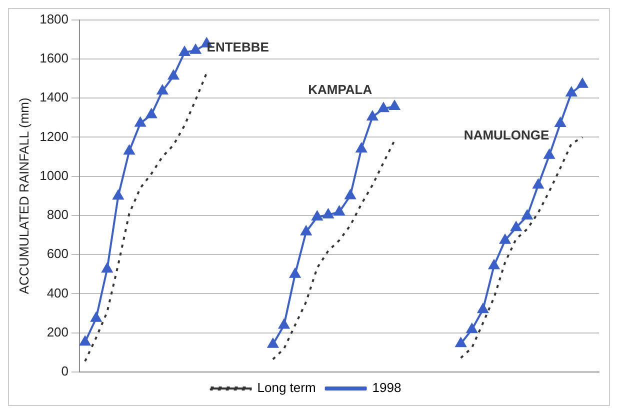 Image resolution: width=618 pixels, height=414 pixels. I want to click on y-tick-label: 600, so click(57, 254).